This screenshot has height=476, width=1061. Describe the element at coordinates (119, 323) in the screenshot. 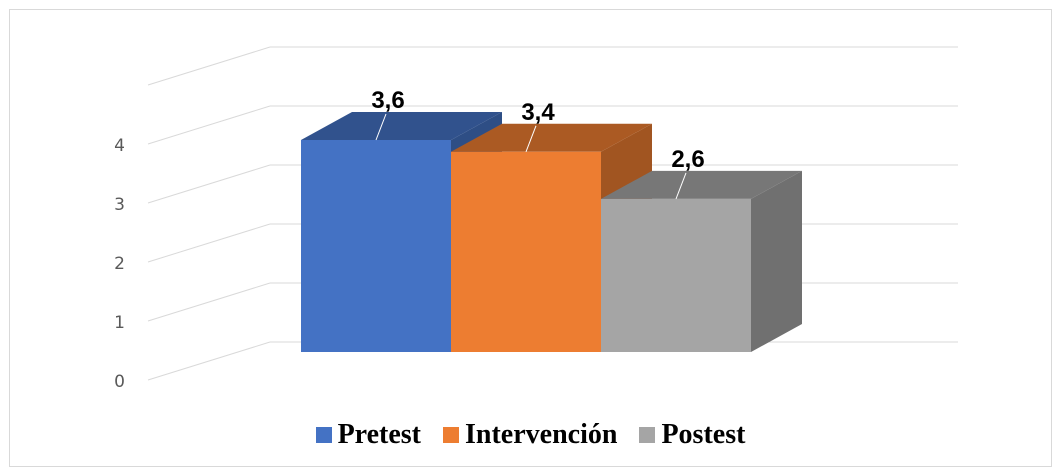

I see `y-tick-label: 1` at that location.